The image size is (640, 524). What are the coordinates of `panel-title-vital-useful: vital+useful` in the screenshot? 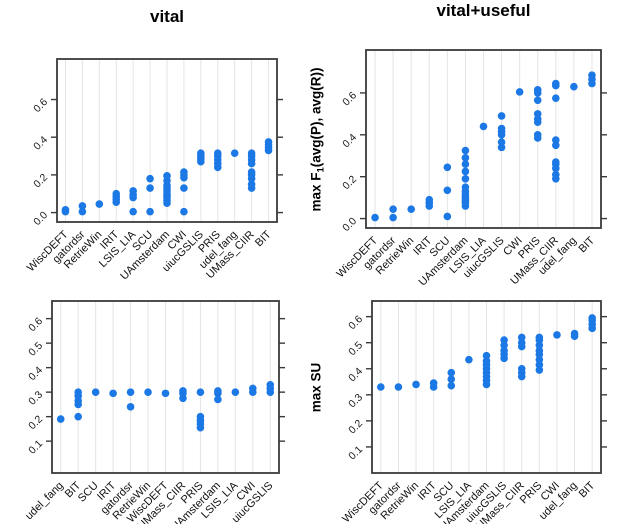 It's located at (483, 10).